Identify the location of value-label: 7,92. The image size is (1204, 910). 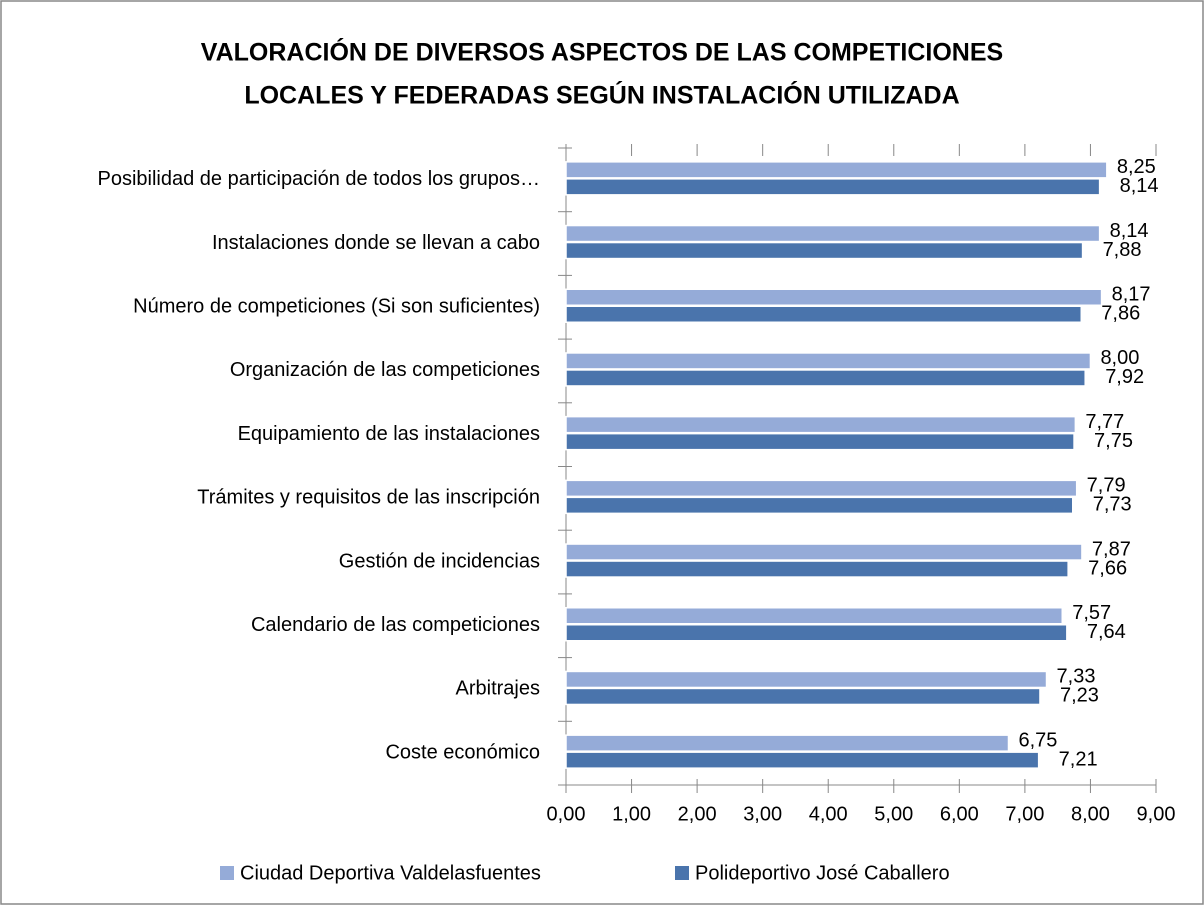
(1124, 377).